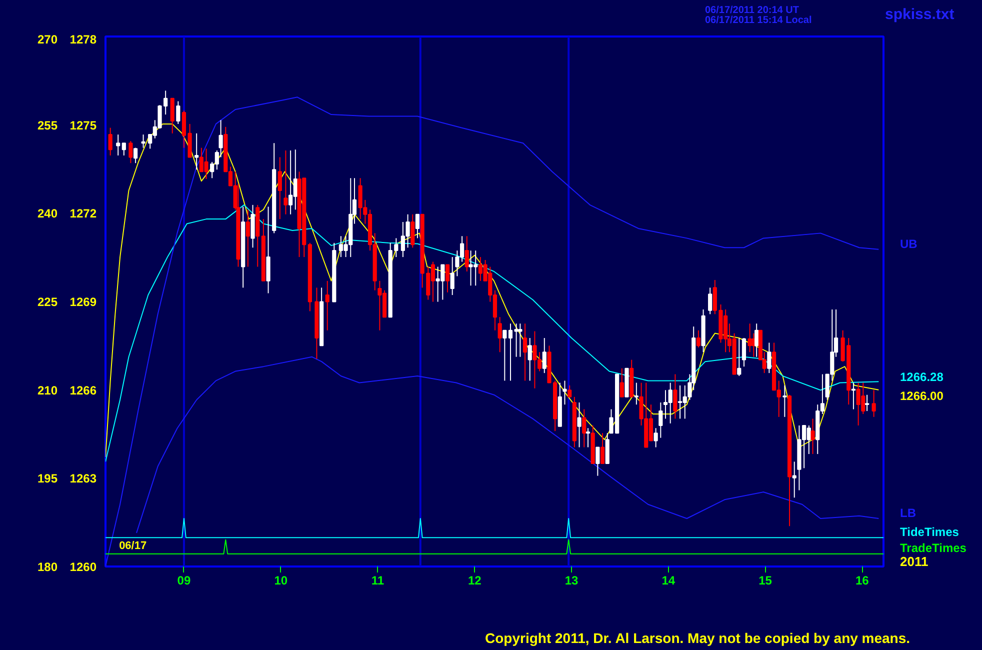 The height and width of the screenshot is (650, 982). Describe the element at coordinates (281, 581) in the screenshot. I see `x-tick-label: 10` at that location.